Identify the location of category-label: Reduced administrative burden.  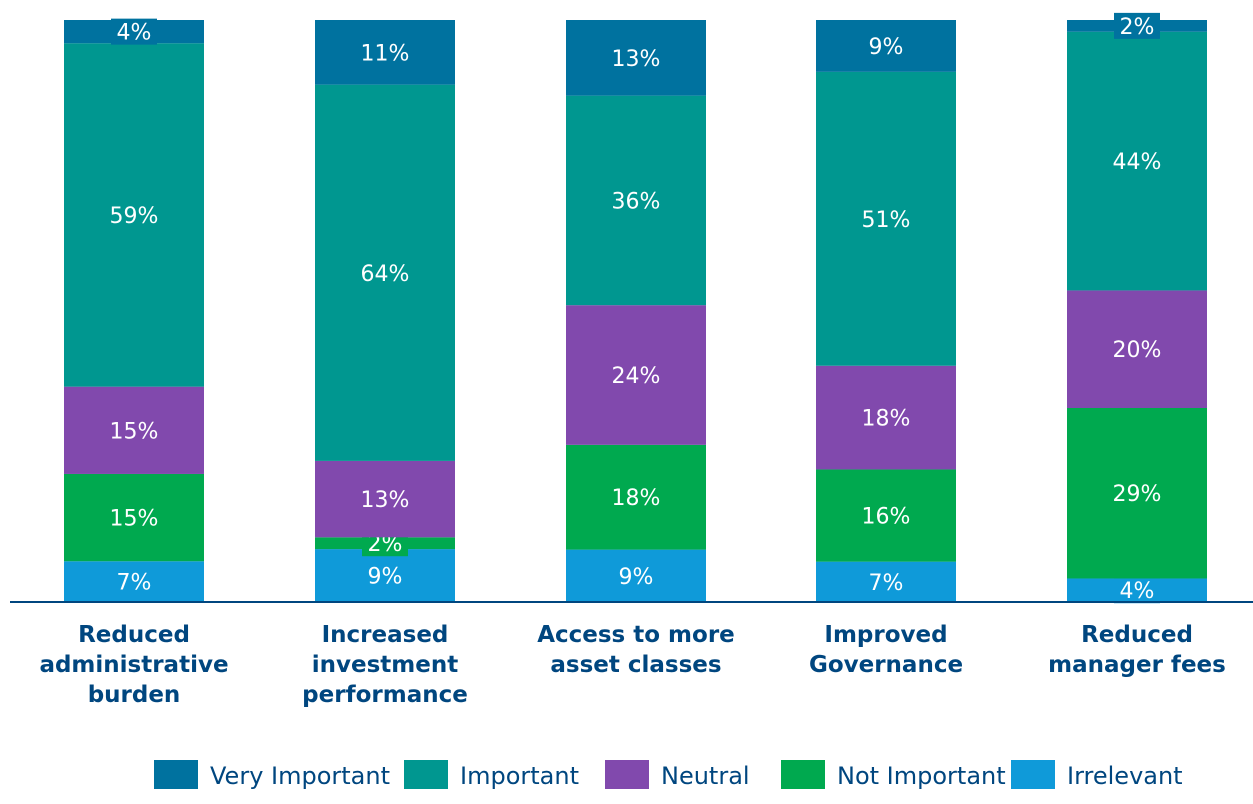
(133, 665).